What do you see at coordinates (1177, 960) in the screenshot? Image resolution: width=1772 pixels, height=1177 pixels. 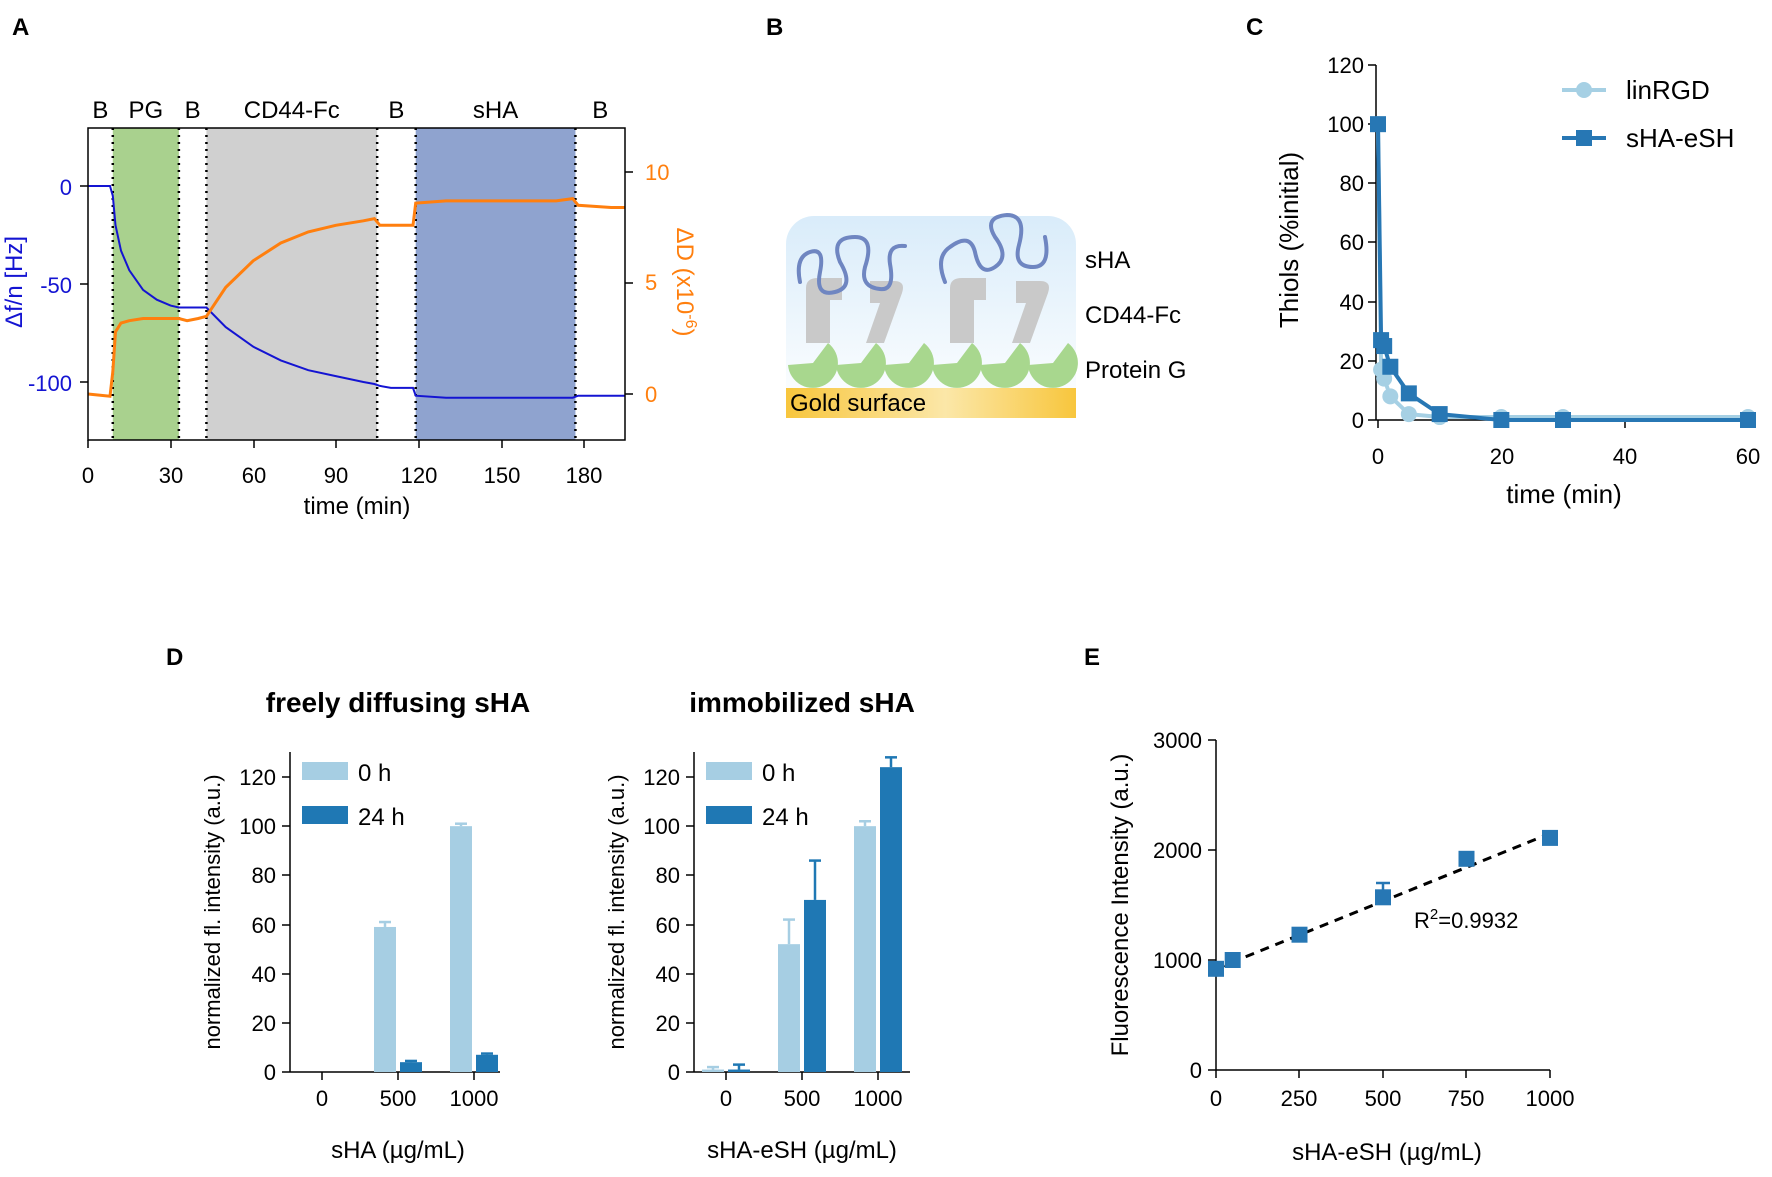 I see `y-tick-label: 1000` at bounding box center [1177, 960].